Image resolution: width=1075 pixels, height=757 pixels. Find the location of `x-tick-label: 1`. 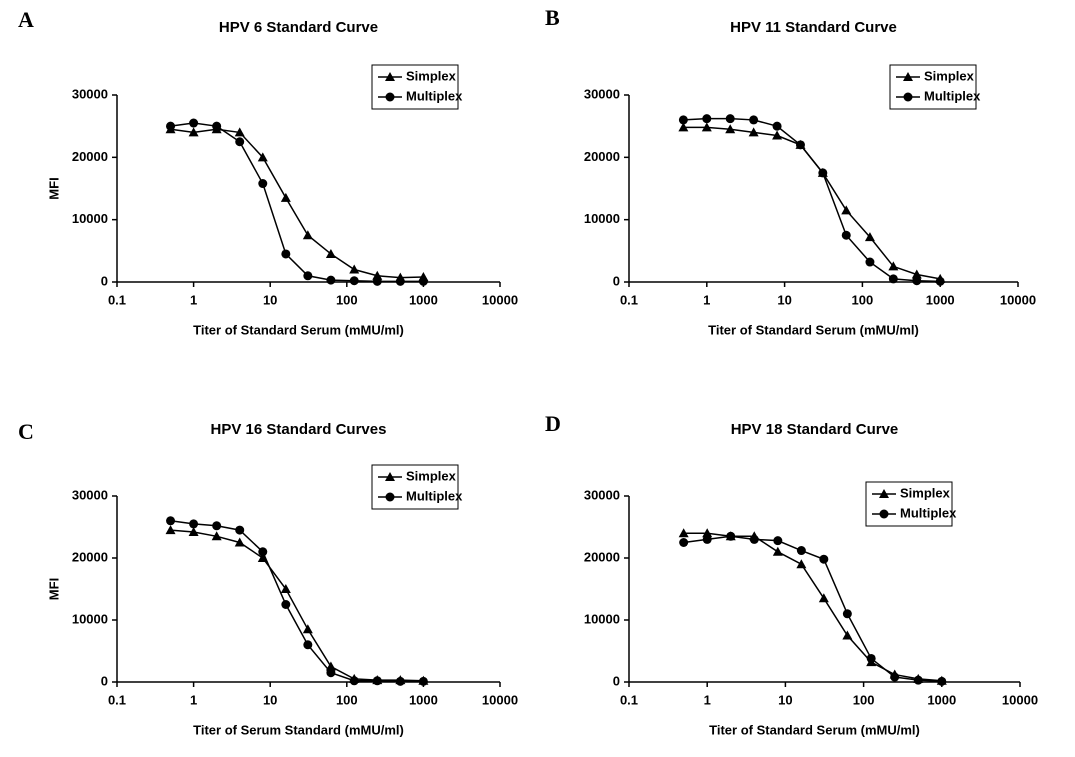

x-tick-label: 1 is located at coordinates (193, 299).